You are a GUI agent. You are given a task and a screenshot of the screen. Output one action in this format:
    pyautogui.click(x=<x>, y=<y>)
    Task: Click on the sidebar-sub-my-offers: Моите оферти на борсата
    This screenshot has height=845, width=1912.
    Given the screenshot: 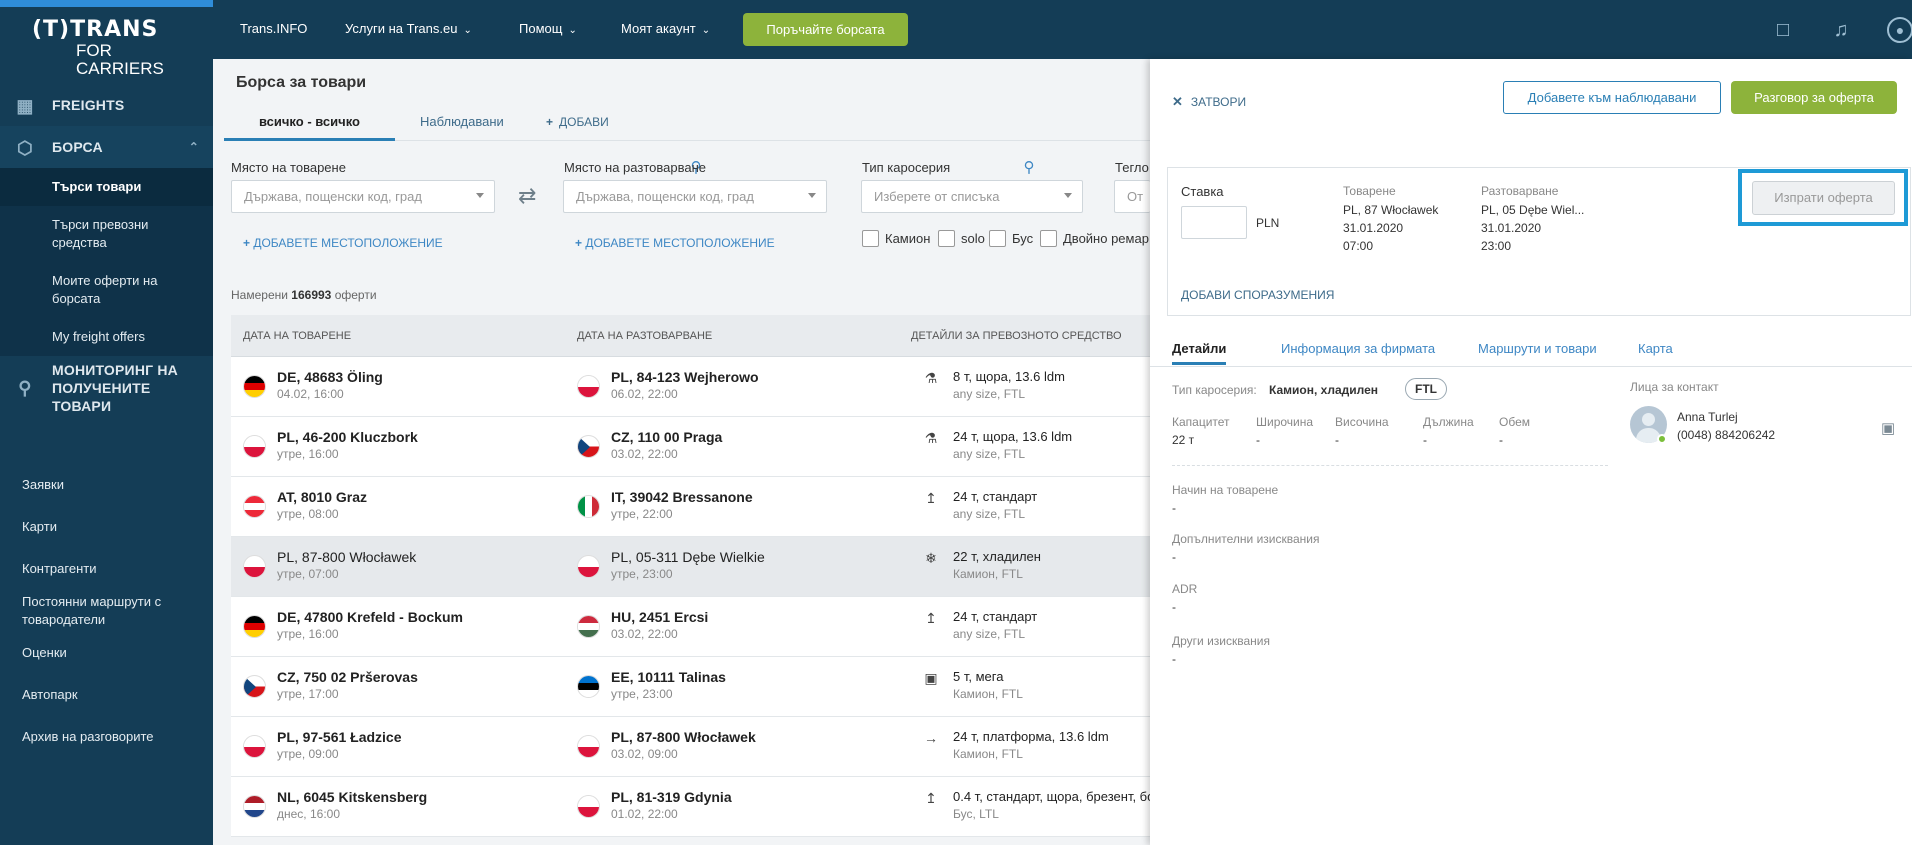 What is the action you would take?
    pyautogui.click(x=105, y=289)
    